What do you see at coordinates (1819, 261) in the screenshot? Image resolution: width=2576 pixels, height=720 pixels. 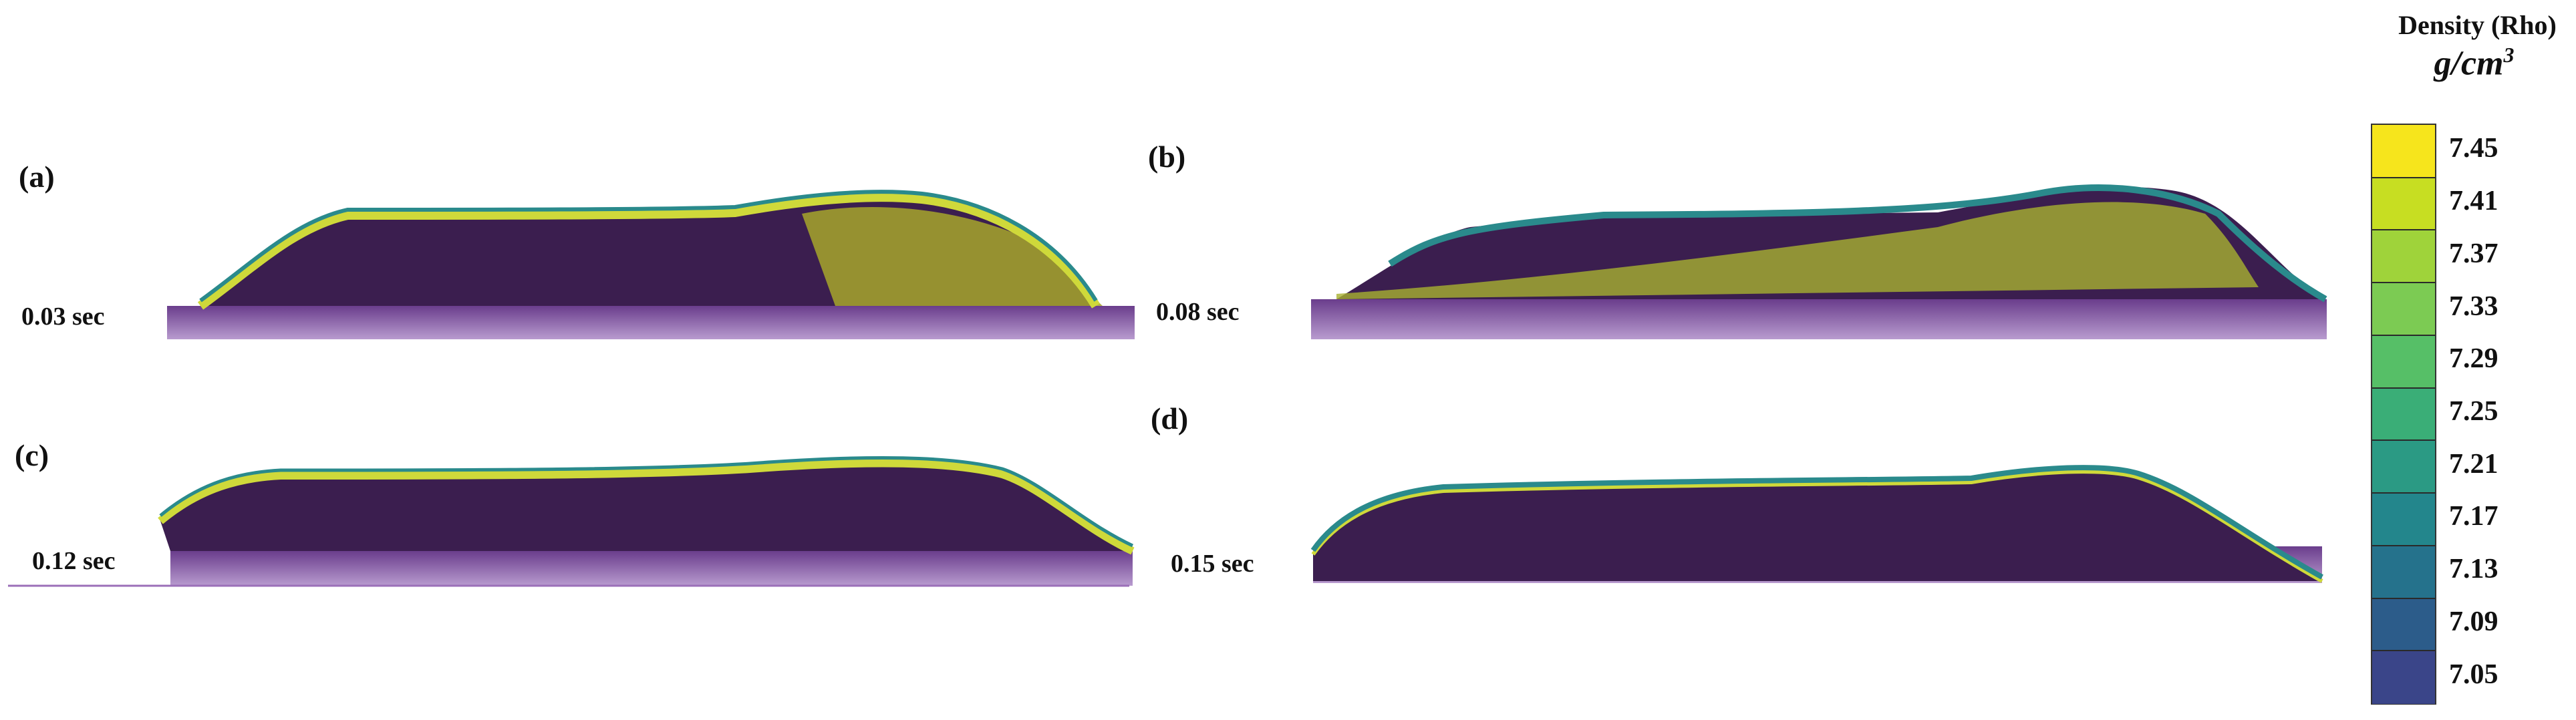 I see `panel-b-simulation` at bounding box center [1819, 261].